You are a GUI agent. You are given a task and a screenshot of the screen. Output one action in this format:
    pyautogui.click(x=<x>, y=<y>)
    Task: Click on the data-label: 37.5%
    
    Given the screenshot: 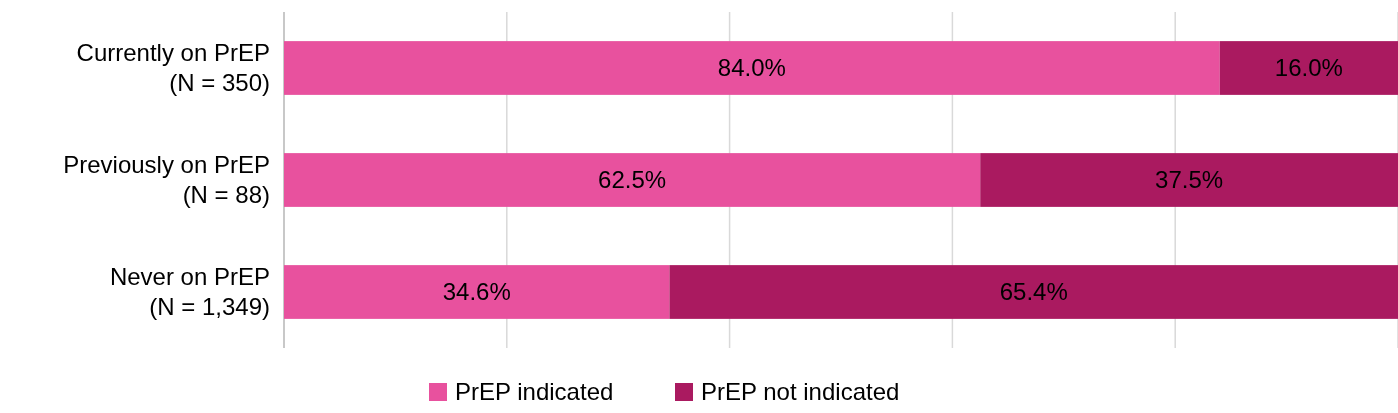 What is the action you would take?
    pyautogui.click(x=1189, y=180)
    